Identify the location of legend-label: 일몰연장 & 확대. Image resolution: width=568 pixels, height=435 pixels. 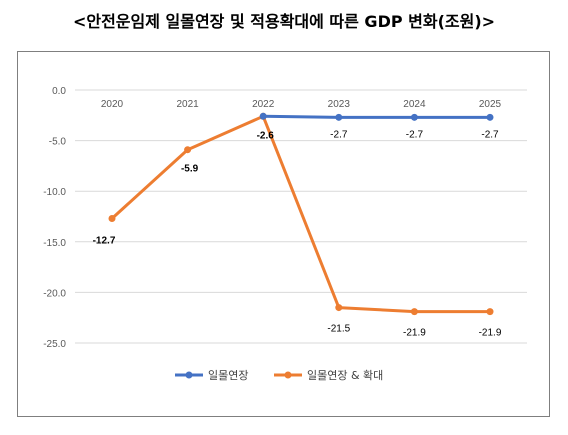
(345, 375).